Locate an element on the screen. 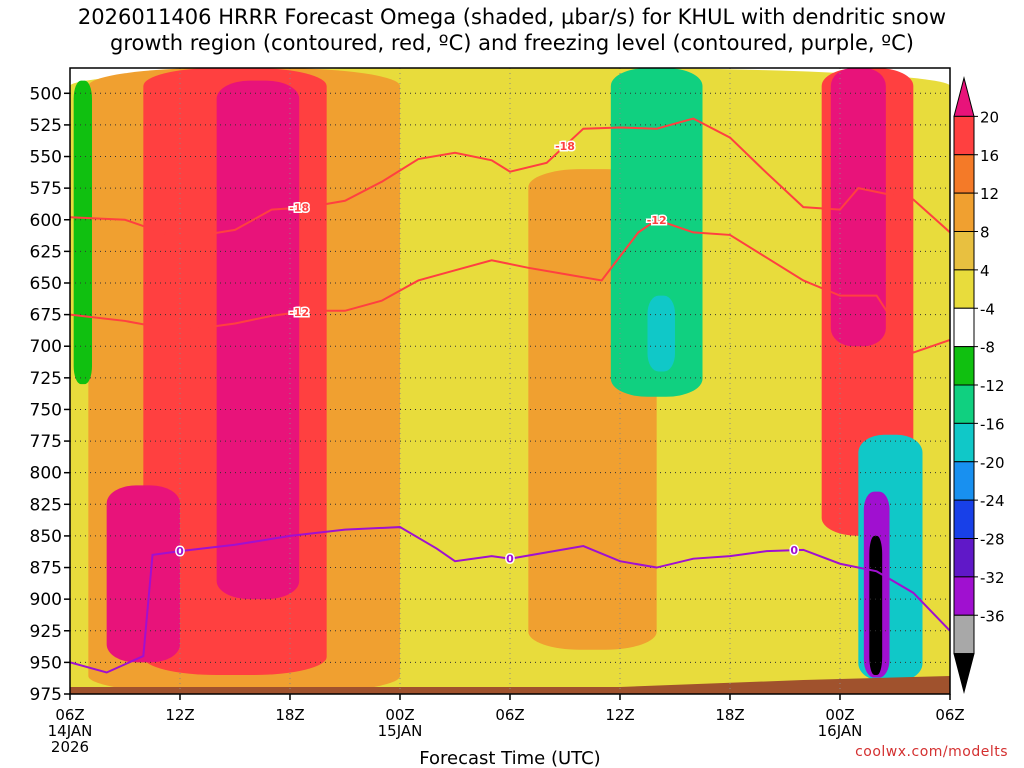 The image size is (1024, 768). x-tick-date-3: 15JAN is located at coordinates (400, 731).